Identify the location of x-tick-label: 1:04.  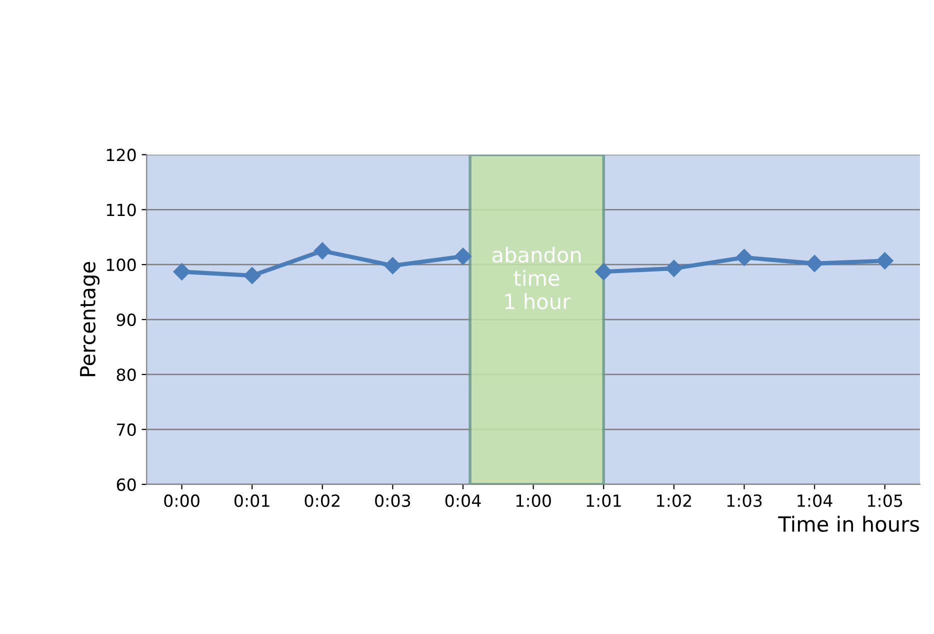
(815, 500).